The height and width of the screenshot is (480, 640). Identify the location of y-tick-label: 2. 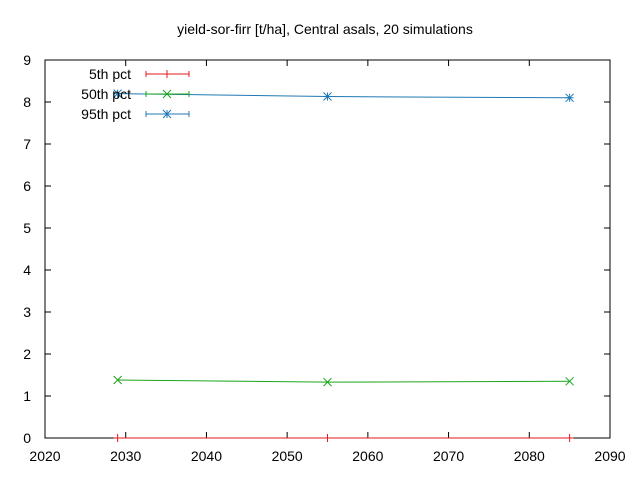
(27, 354).